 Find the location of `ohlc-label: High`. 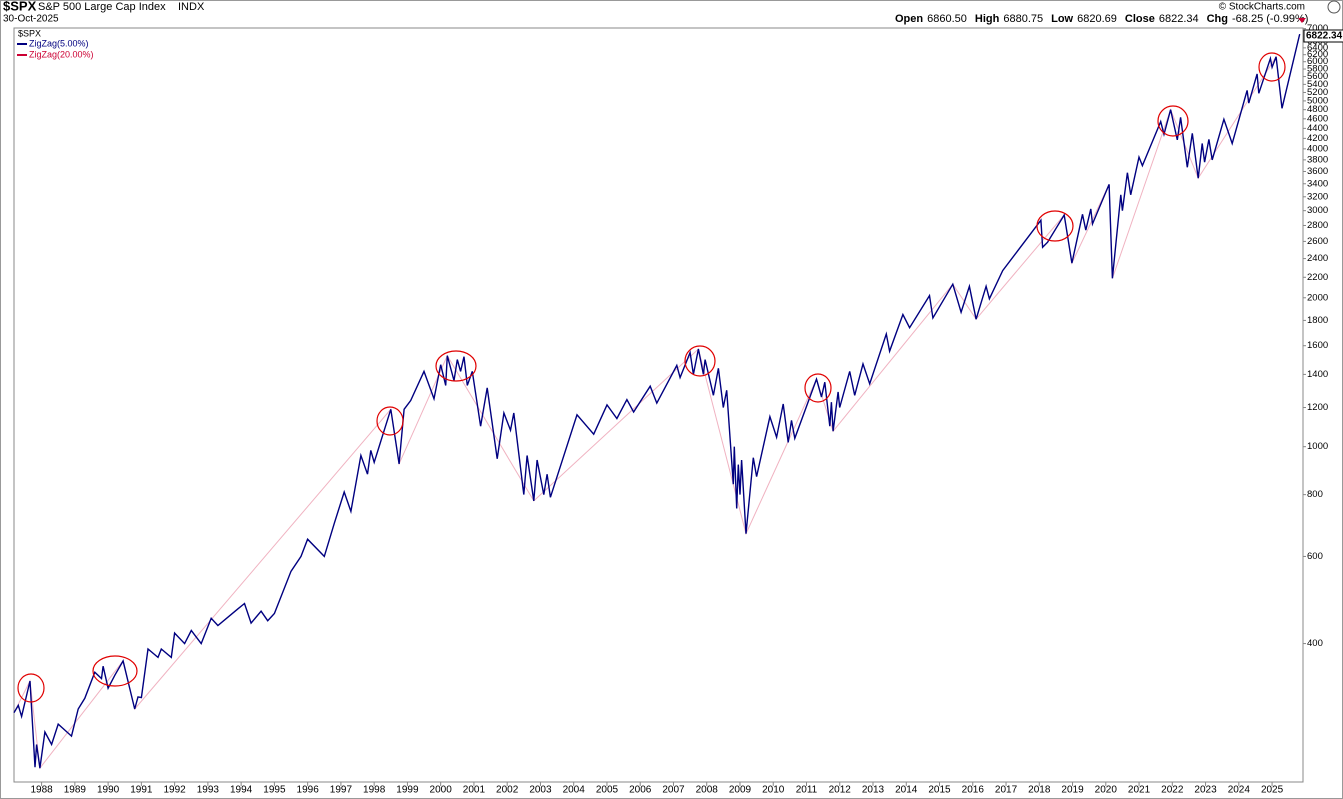

ohlc-label: High is located at coordinates (987, 19).